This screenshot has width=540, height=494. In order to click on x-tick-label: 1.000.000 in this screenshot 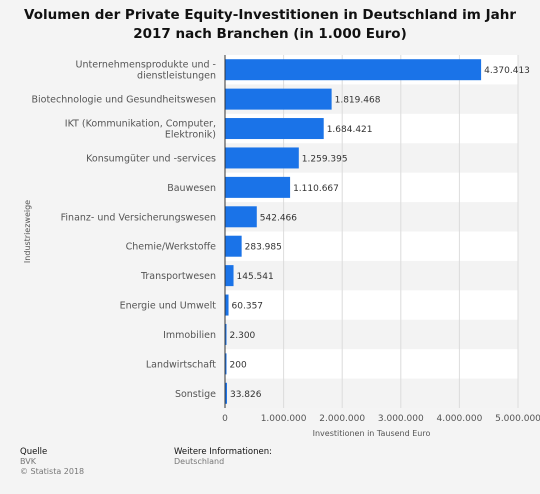, I will do `click(284, 419)`.